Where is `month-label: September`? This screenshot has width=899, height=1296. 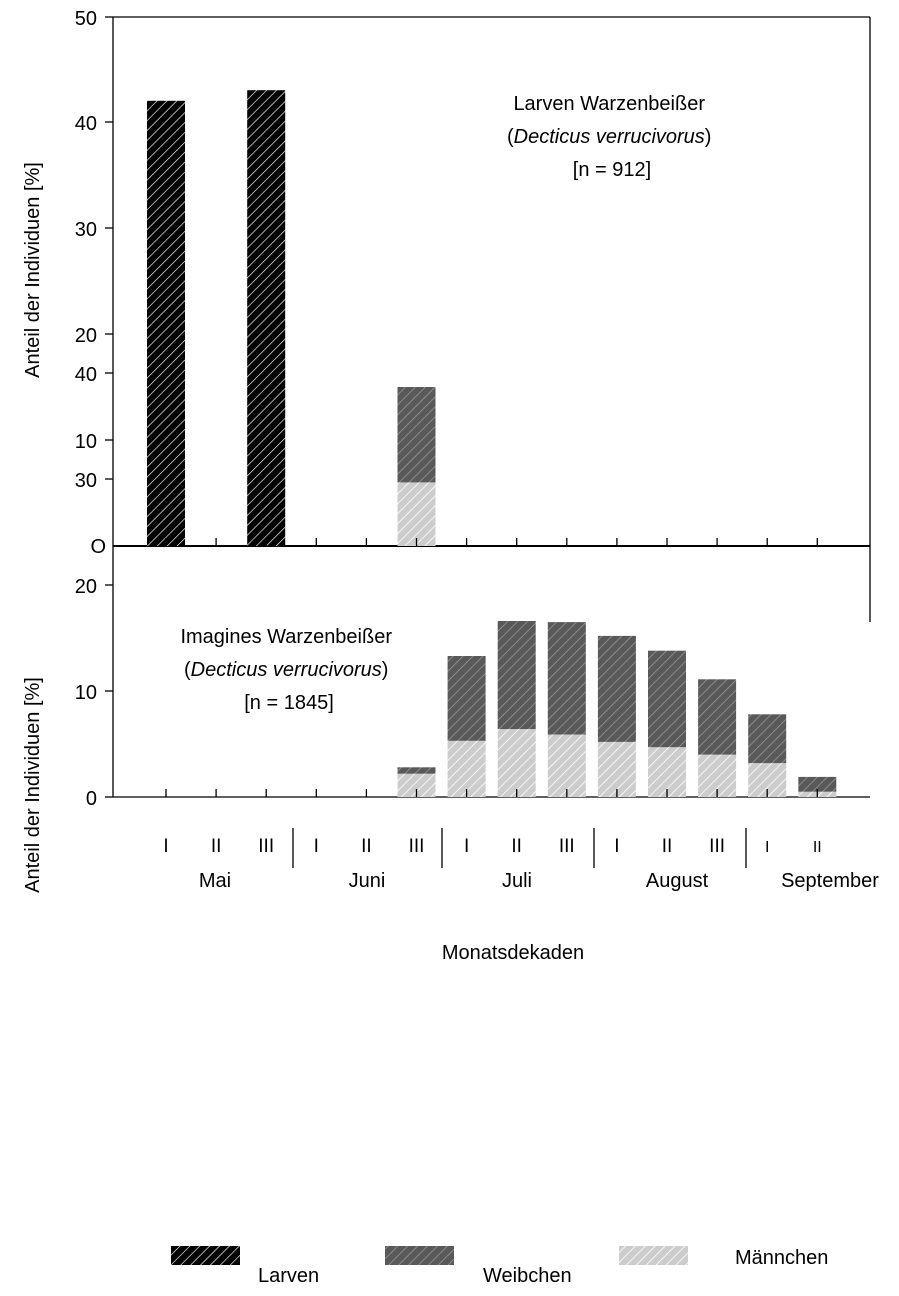
month-label: September is located at coordinates (830, 881).